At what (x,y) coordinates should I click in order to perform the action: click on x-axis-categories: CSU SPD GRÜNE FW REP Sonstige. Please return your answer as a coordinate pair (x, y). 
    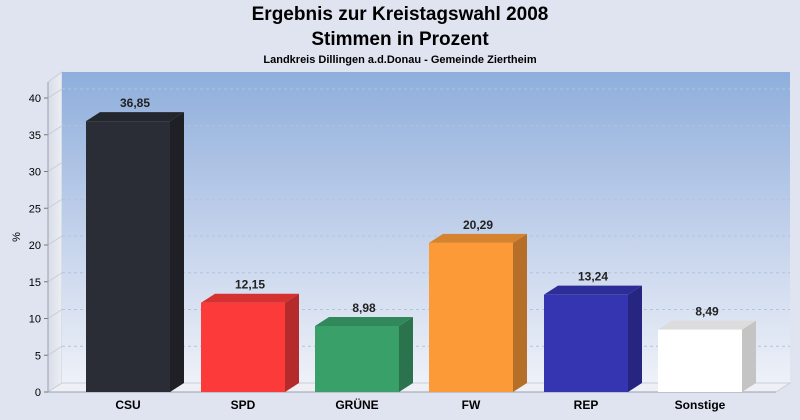
    Looking at the image, I should click on (420, 404).